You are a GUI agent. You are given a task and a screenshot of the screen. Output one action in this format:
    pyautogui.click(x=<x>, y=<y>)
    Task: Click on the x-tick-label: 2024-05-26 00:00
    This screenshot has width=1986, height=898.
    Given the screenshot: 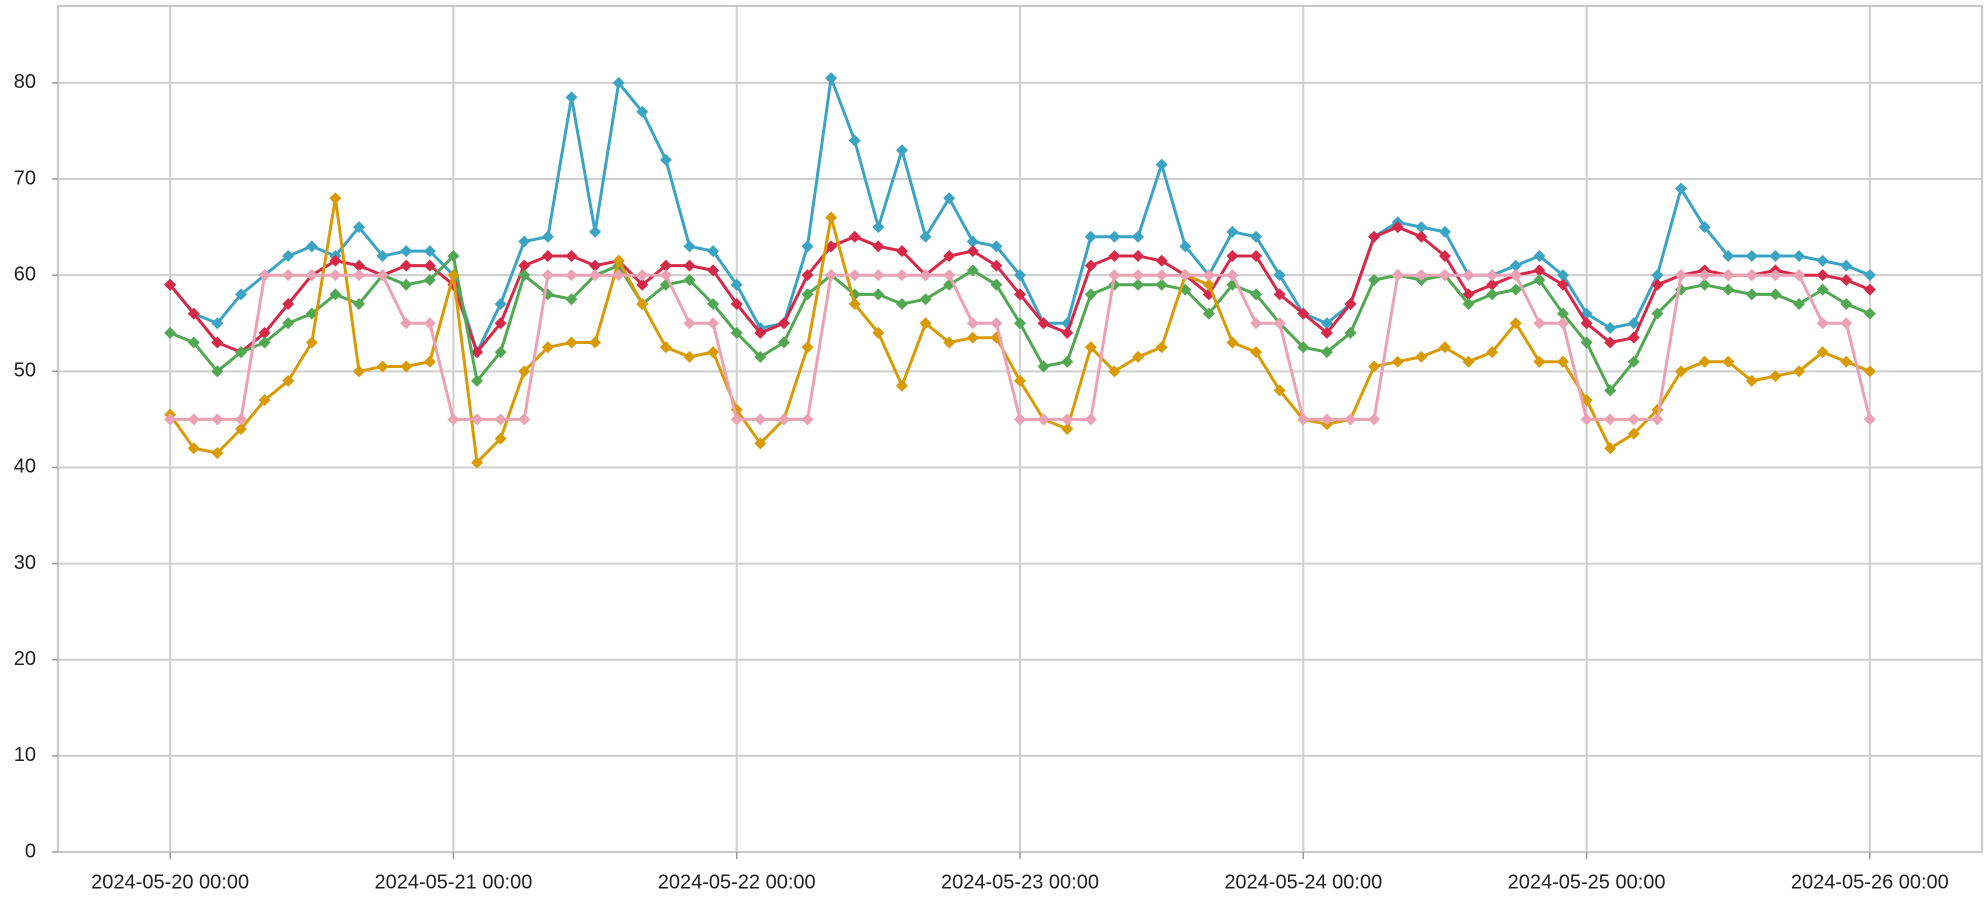 What is the action you would take?
    pyautogui.click(x=1870, y=882)
    